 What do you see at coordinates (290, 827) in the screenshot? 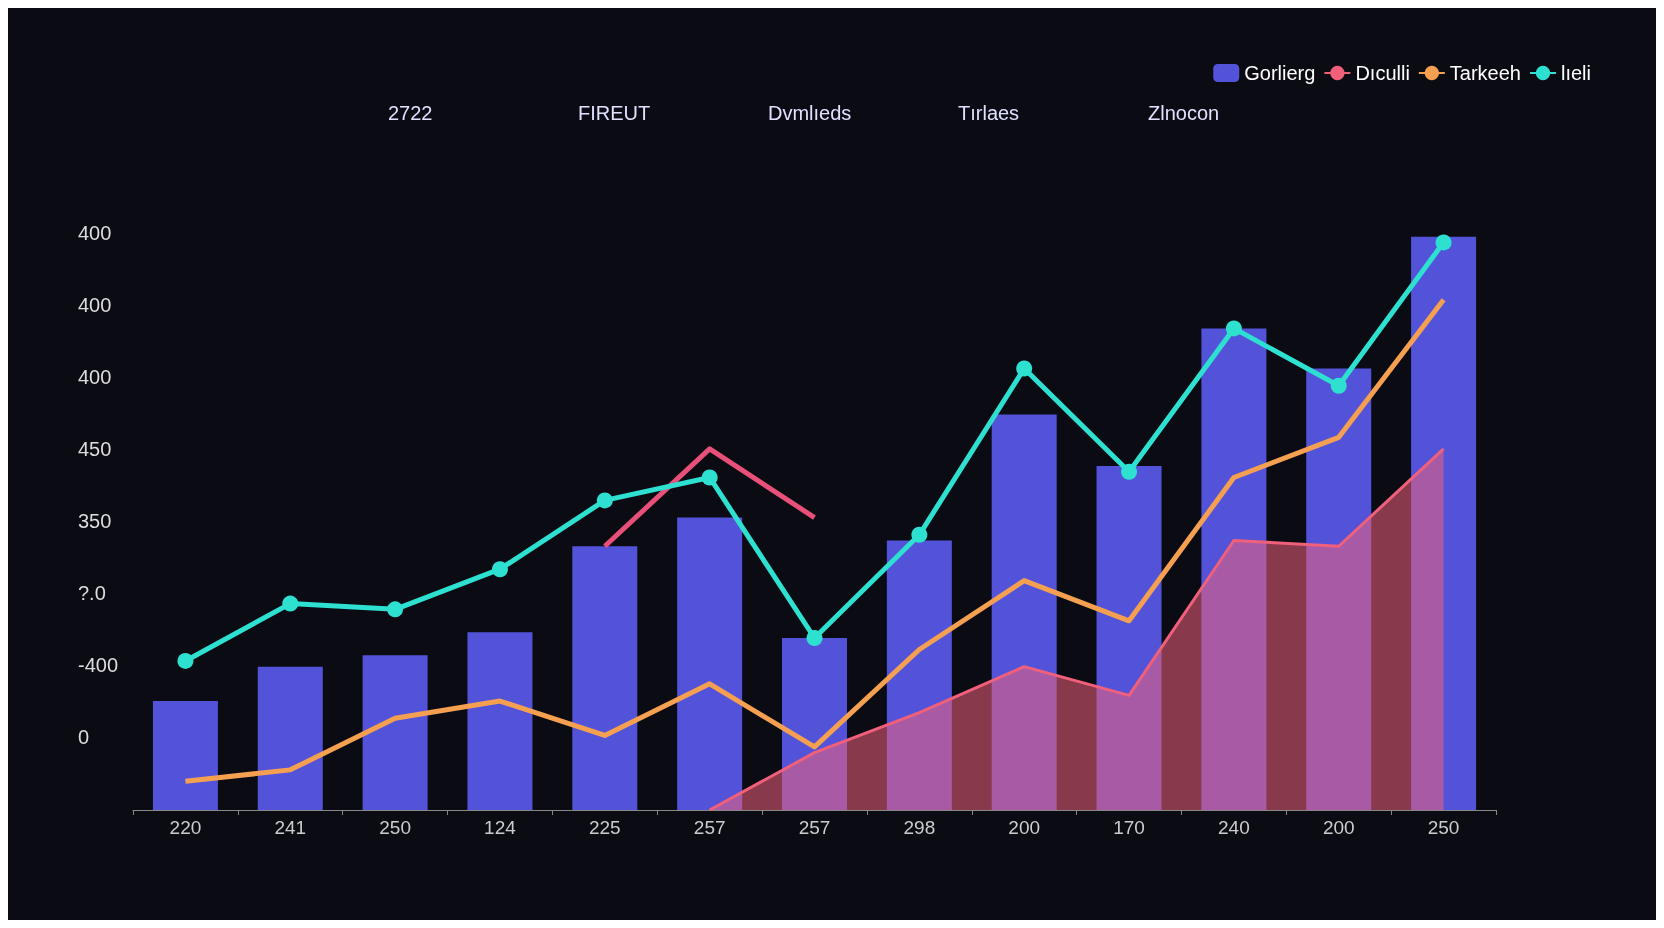
I see `x-tick-label: 241` at bounding box center [290, 827].